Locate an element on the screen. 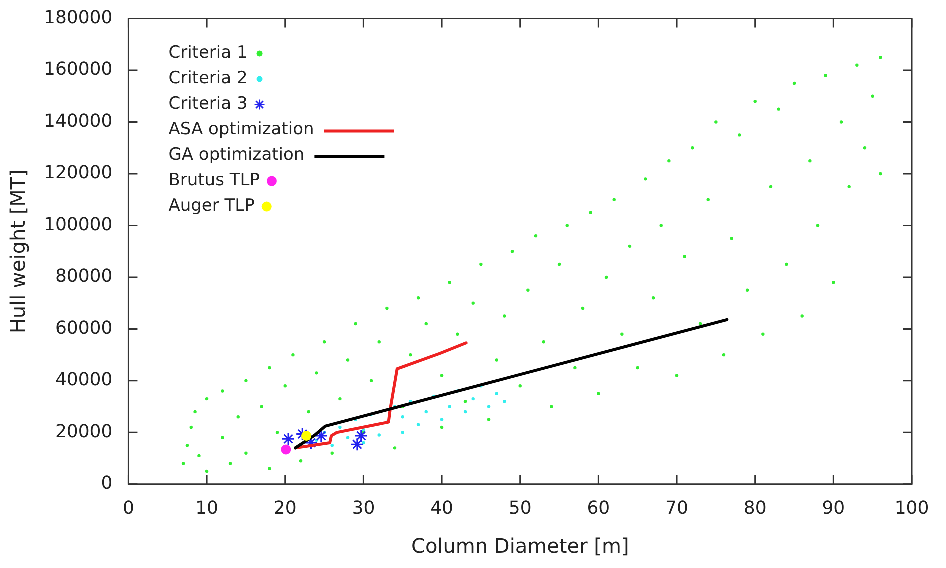 The width and height of the screenshot is (946, 568). legend-label: Auger TLP is located at coordinates (211, 206).